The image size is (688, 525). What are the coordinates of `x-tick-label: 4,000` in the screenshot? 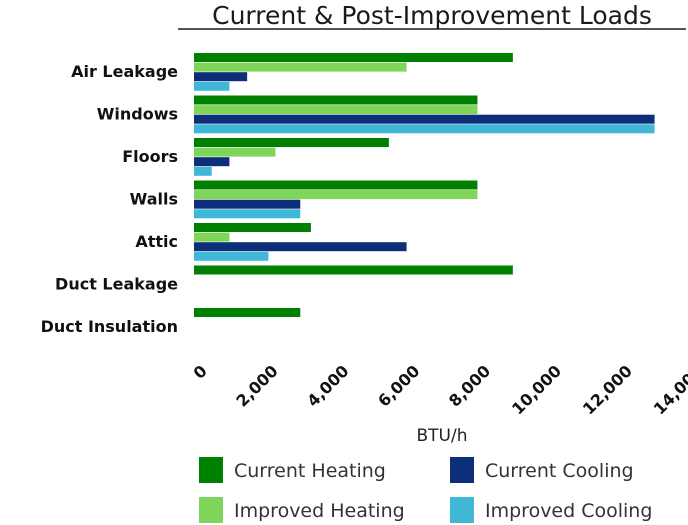 It's located at (327, 385).